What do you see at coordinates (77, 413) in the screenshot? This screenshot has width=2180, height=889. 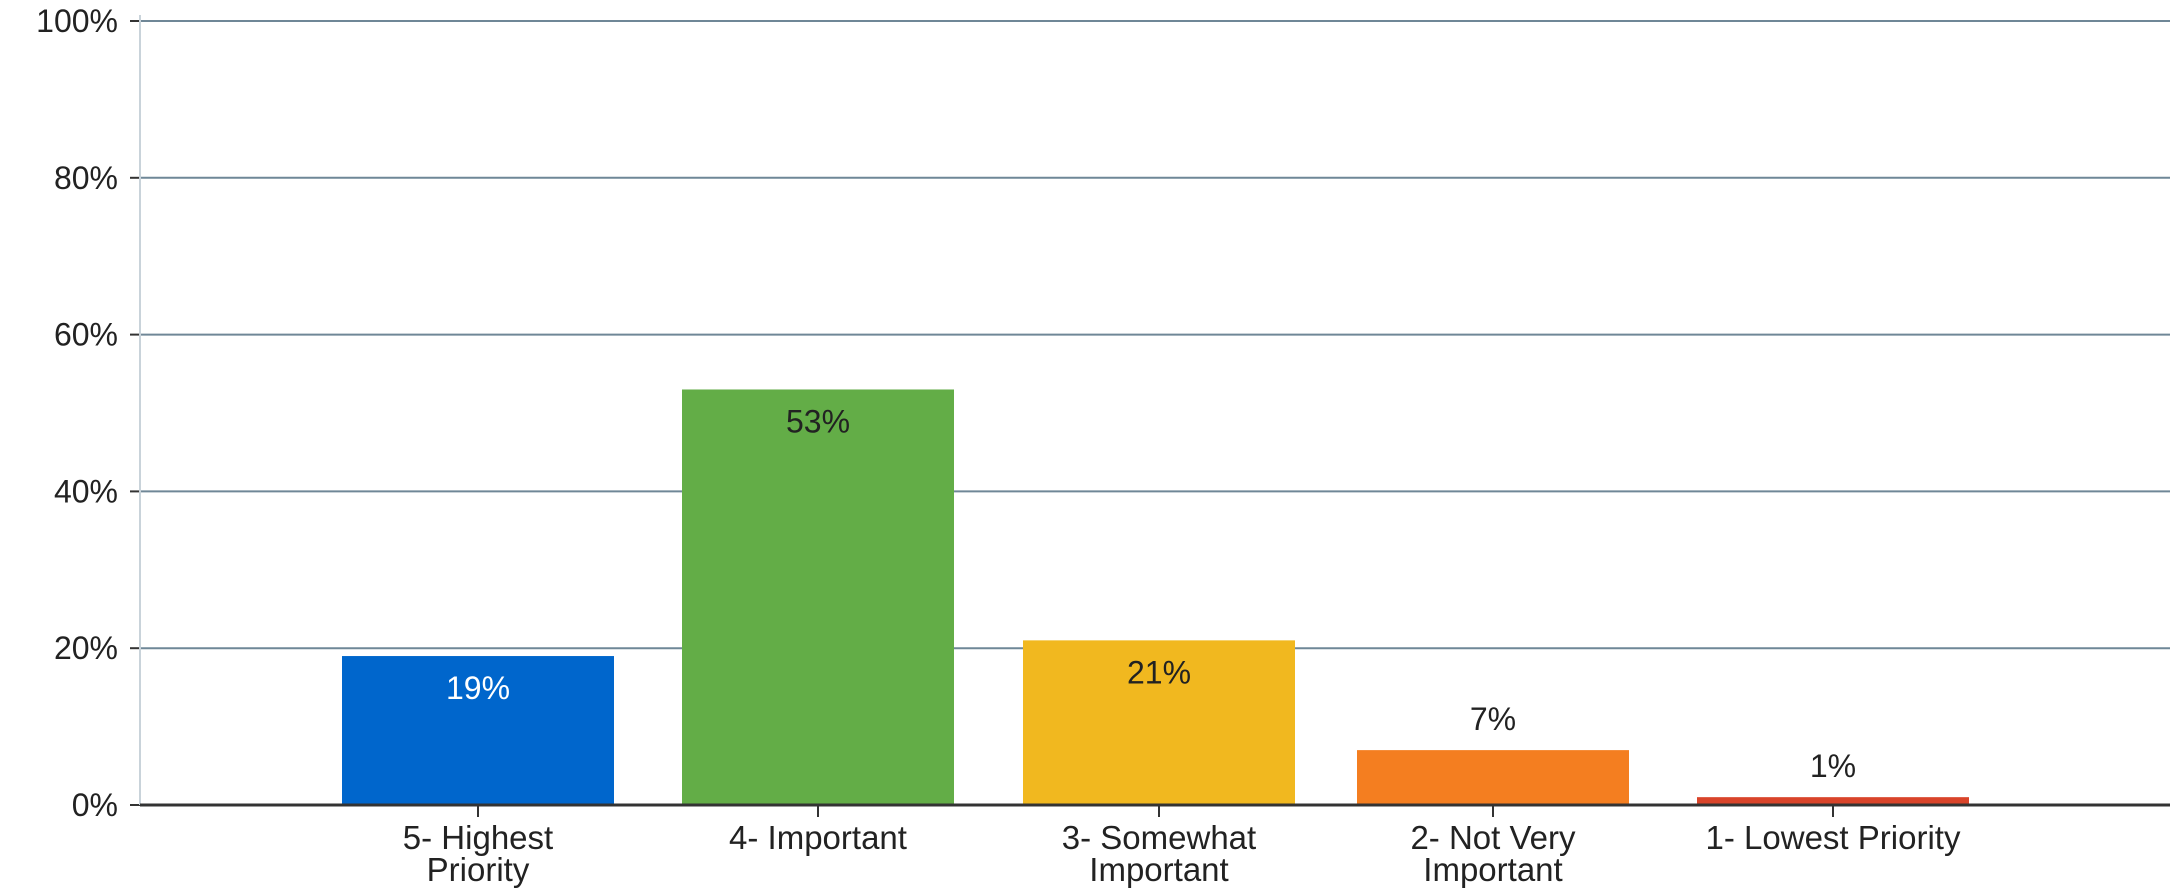 I see `y-axis-tick-labels: 0% 20% 40% 60% 80% 100%` at bounding box center [77, 413].